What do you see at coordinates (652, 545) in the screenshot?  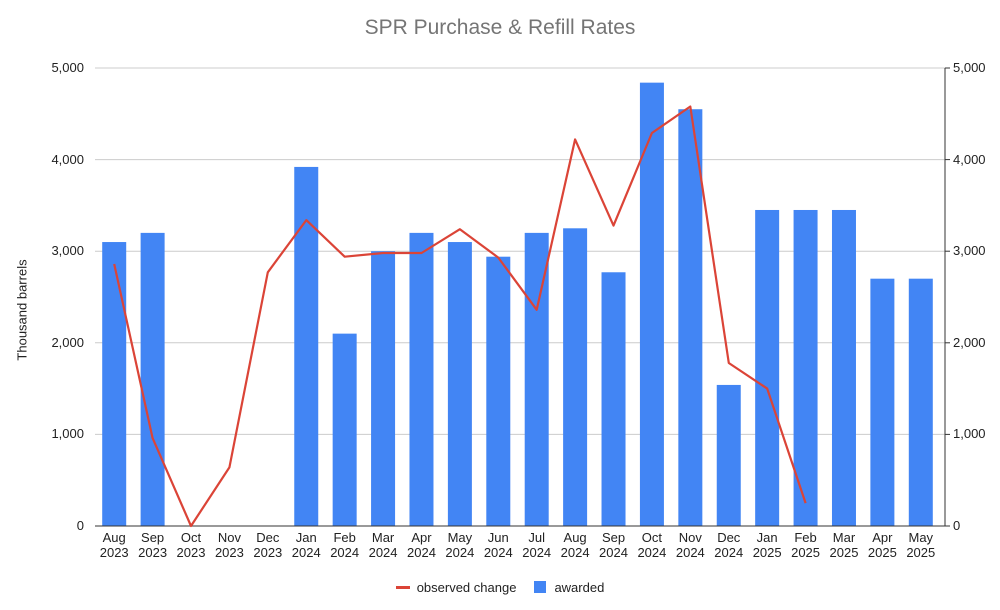 I see `x-tick-label-oct-2024: Oct 2024` at bounding box center [652, 545].